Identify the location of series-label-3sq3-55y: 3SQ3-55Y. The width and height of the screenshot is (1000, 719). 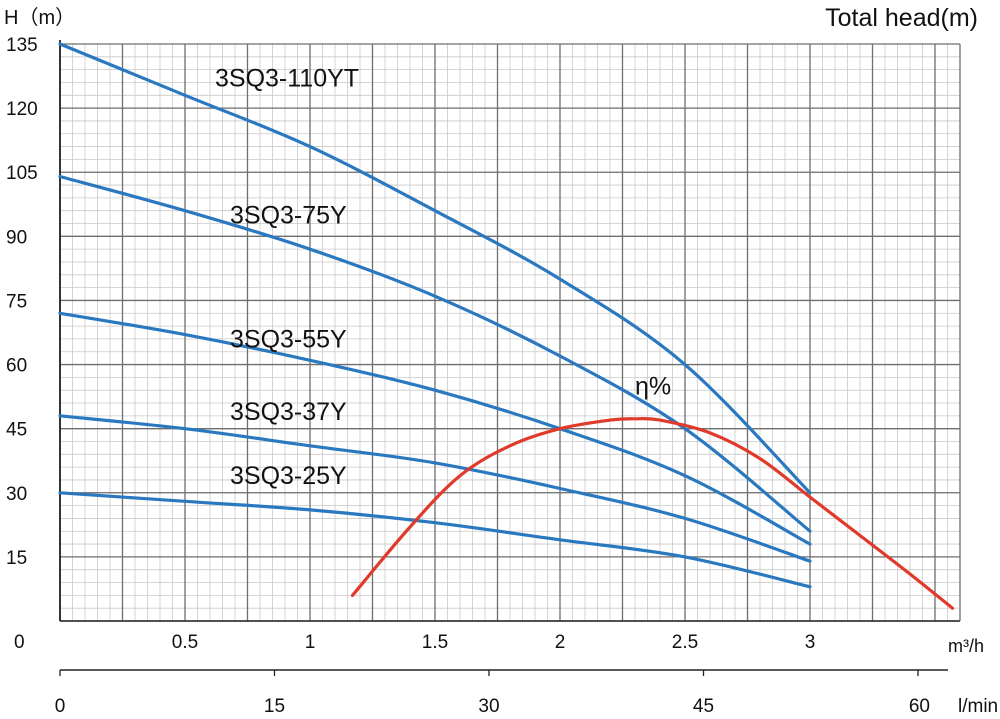
(288, 339).